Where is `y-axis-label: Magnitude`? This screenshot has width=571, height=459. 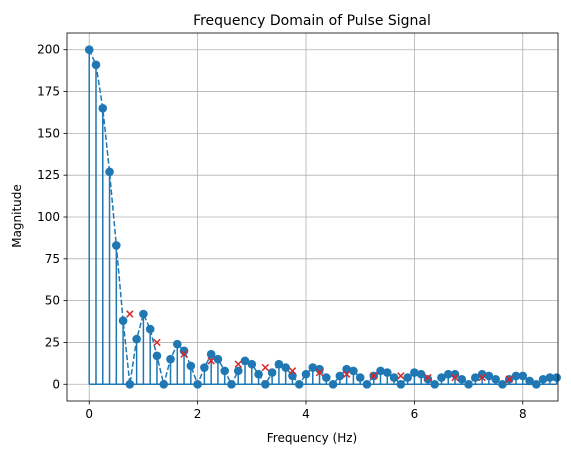 y-axis-label: Magnitude is located at coordinates (17, 216).